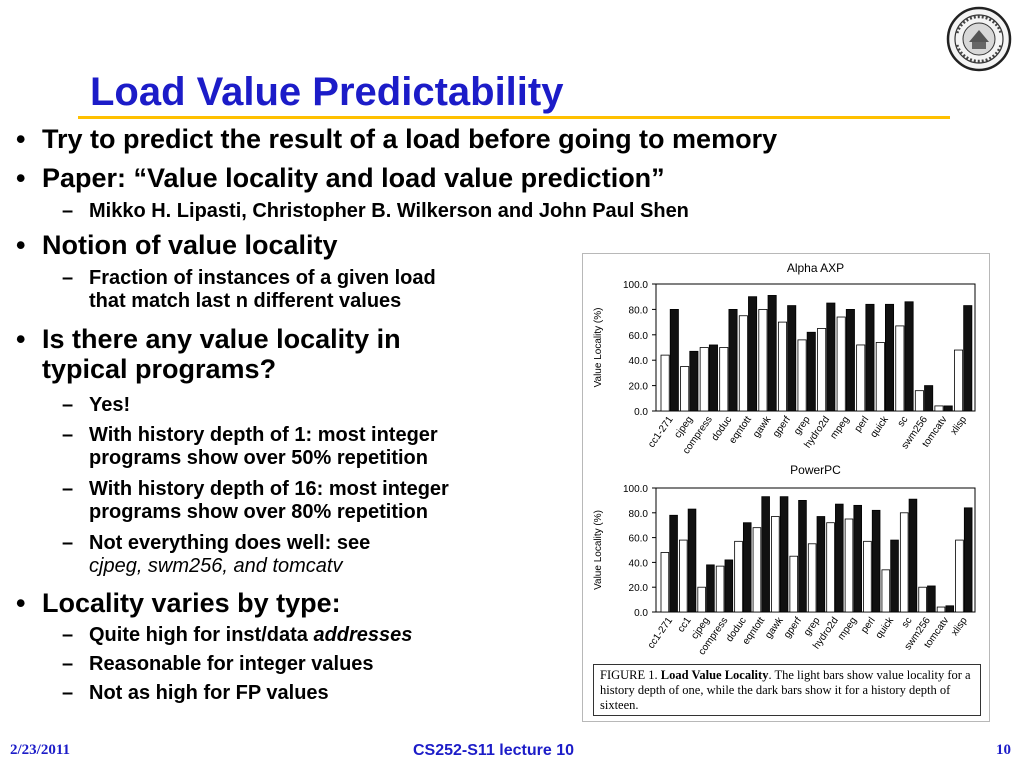  Describe the element at coordinates (815, 268) in the screenshot. I see `chart-title: Alpha AXP` at that location.